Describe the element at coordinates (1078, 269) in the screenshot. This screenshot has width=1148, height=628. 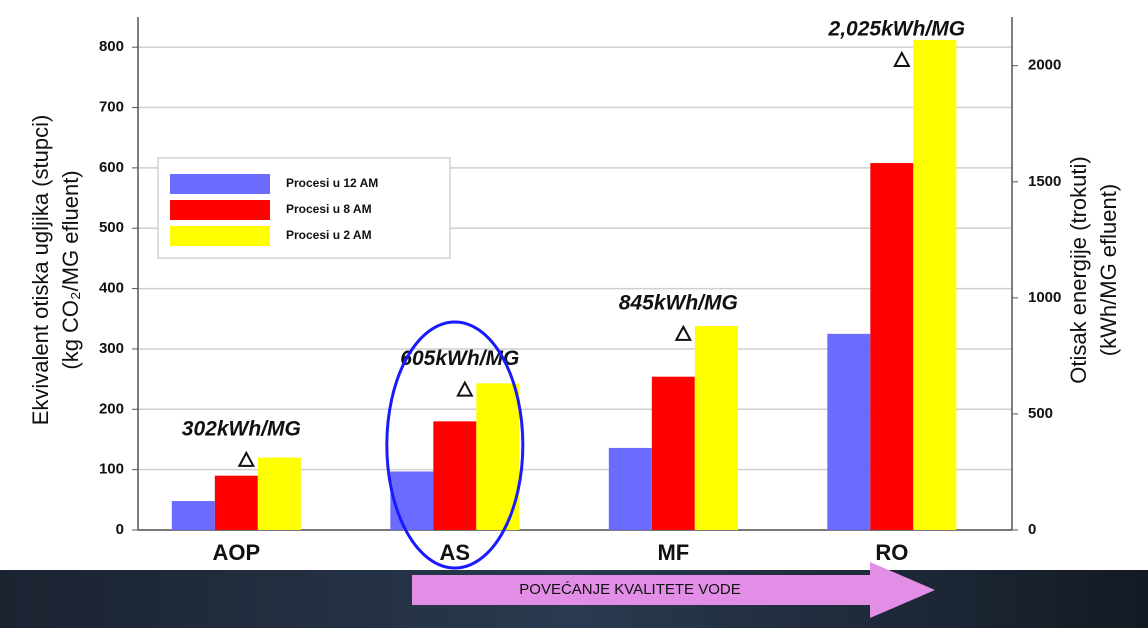
I see `y2-axis-title: Otisak energije (trokuti)` at that location.